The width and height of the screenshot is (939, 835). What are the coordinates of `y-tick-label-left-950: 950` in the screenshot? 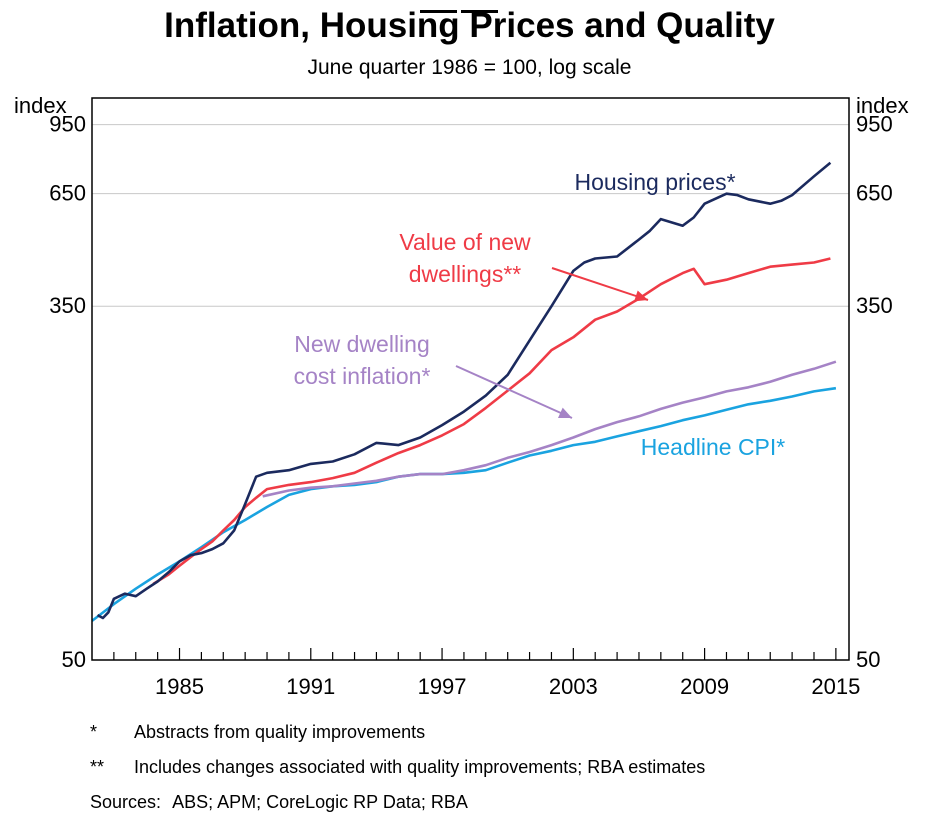 It's located at (67, 124).